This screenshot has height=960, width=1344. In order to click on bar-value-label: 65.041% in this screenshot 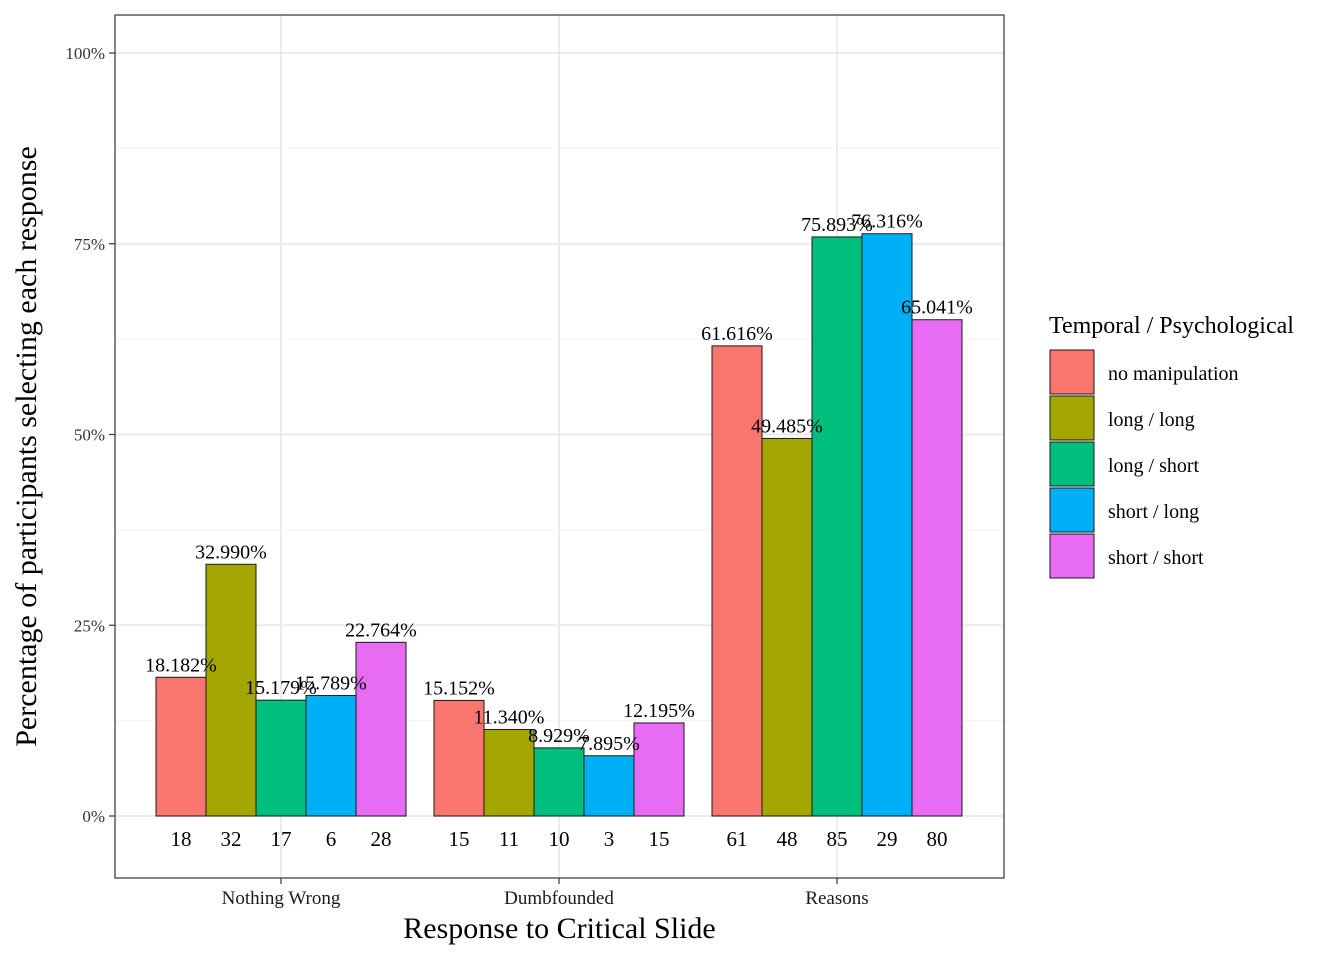, I will do `click(937, 308)`.